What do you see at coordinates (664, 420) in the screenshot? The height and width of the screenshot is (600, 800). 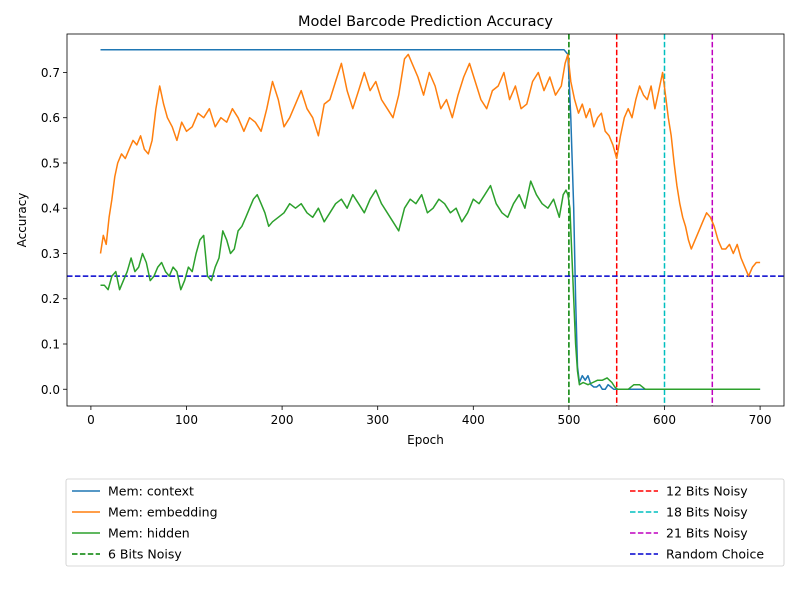 I see `x-tick-label: 600` at bounding box center [664, 420].